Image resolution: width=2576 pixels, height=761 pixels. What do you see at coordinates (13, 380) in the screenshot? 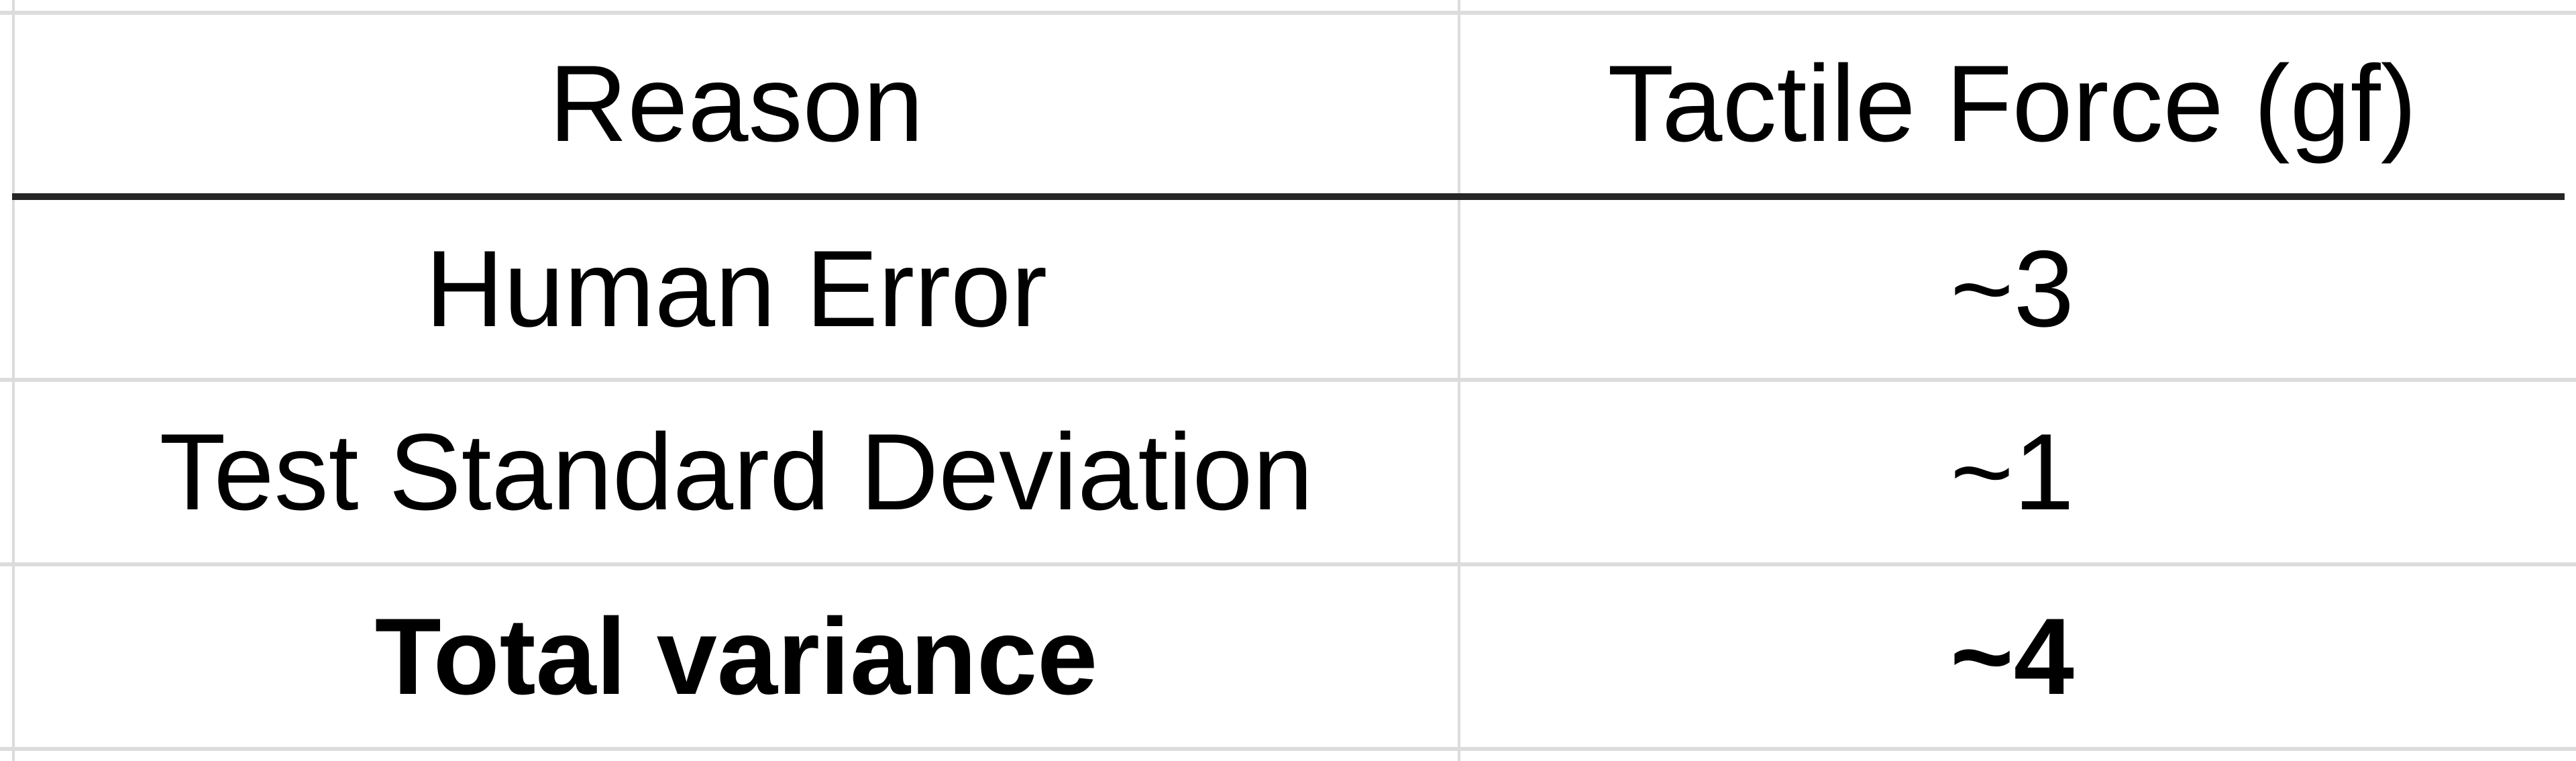
I see `gridline-left` at bounding box center [13, 380].